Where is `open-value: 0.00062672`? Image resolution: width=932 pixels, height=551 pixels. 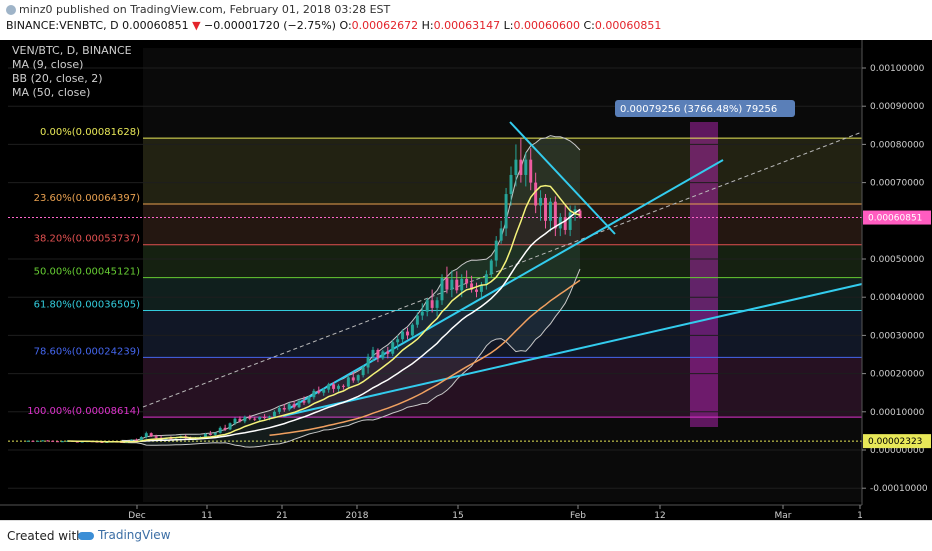 open-value: 0.00062672 is located at coordinates (385, 25).